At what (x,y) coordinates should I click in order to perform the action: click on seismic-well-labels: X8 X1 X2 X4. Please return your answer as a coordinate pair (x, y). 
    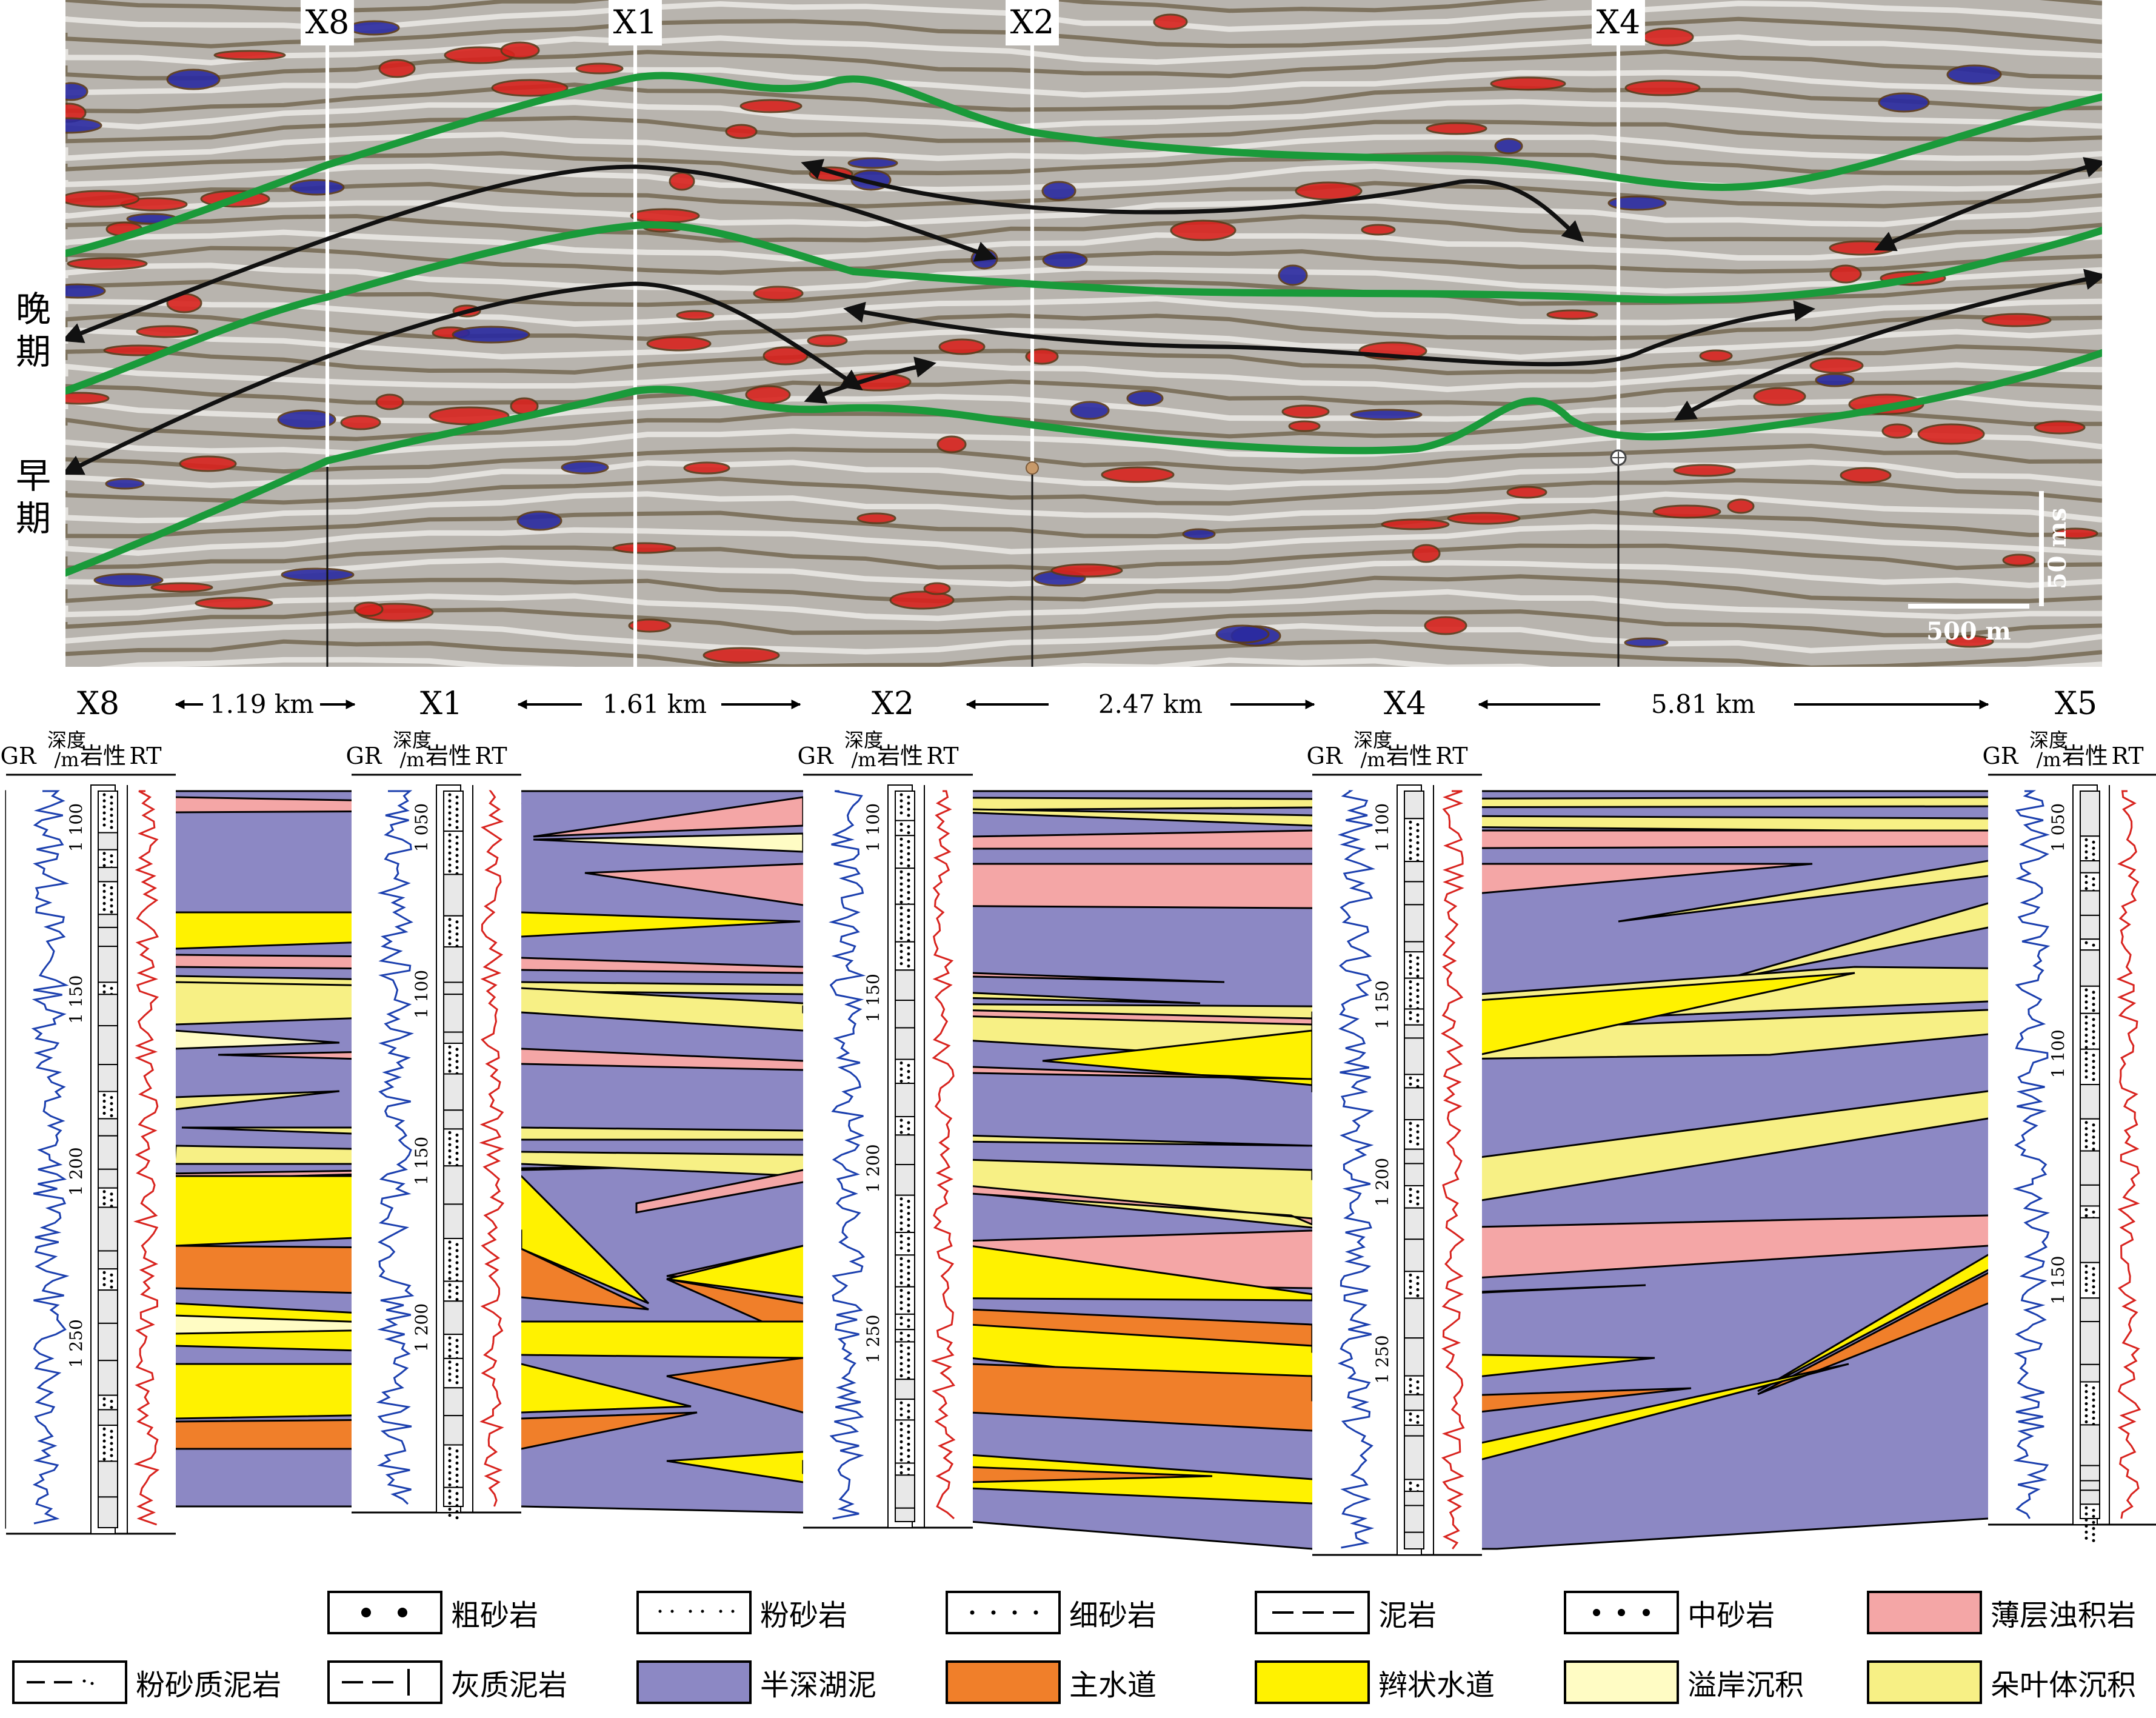
    Looking at the image, I should click on (973, 22).